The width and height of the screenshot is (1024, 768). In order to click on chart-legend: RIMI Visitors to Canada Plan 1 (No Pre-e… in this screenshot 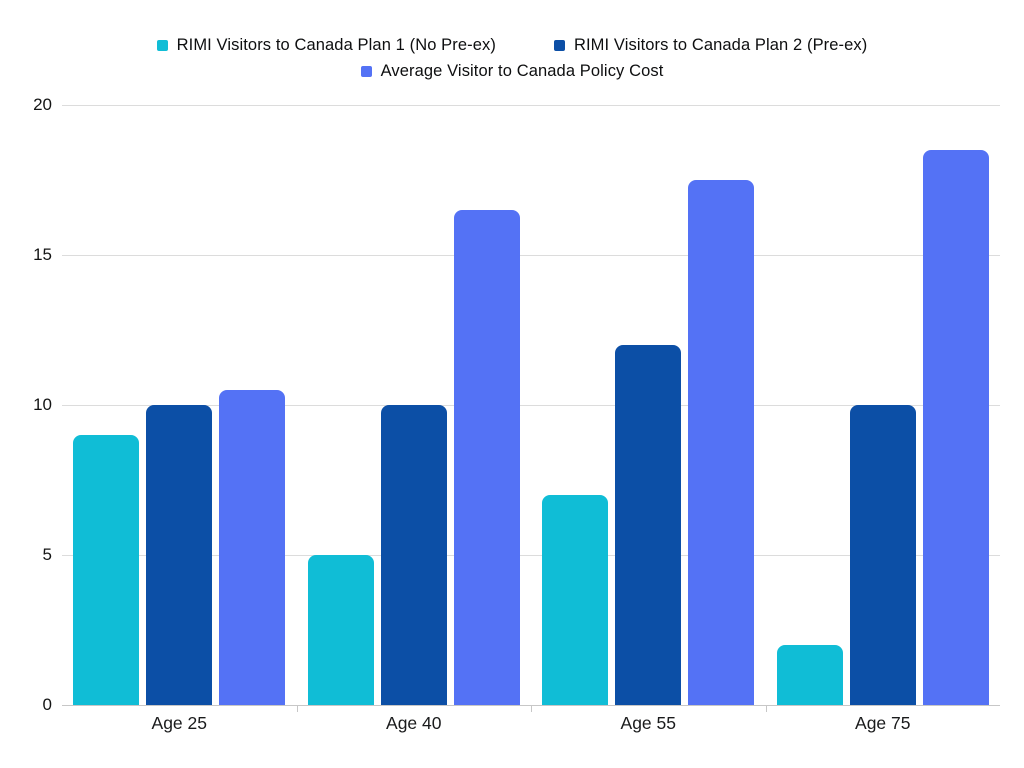, I will do `click(512, 58)`.